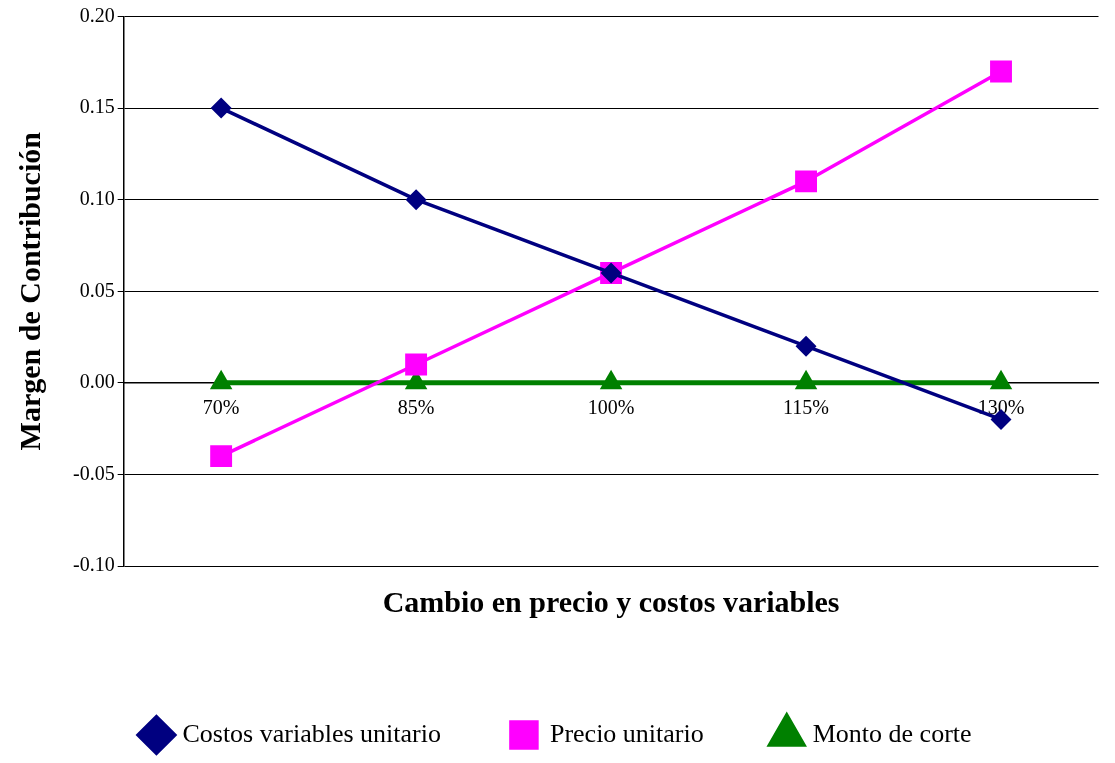 This screenshot has width=1115, height=763. I want to click on x-tick-label: 85%, so click(416, 407).